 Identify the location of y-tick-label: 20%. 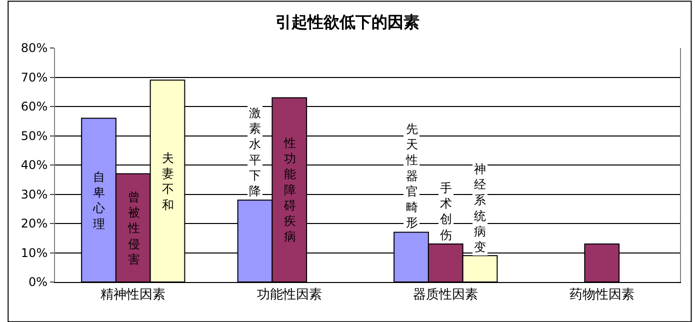
(34, 223).